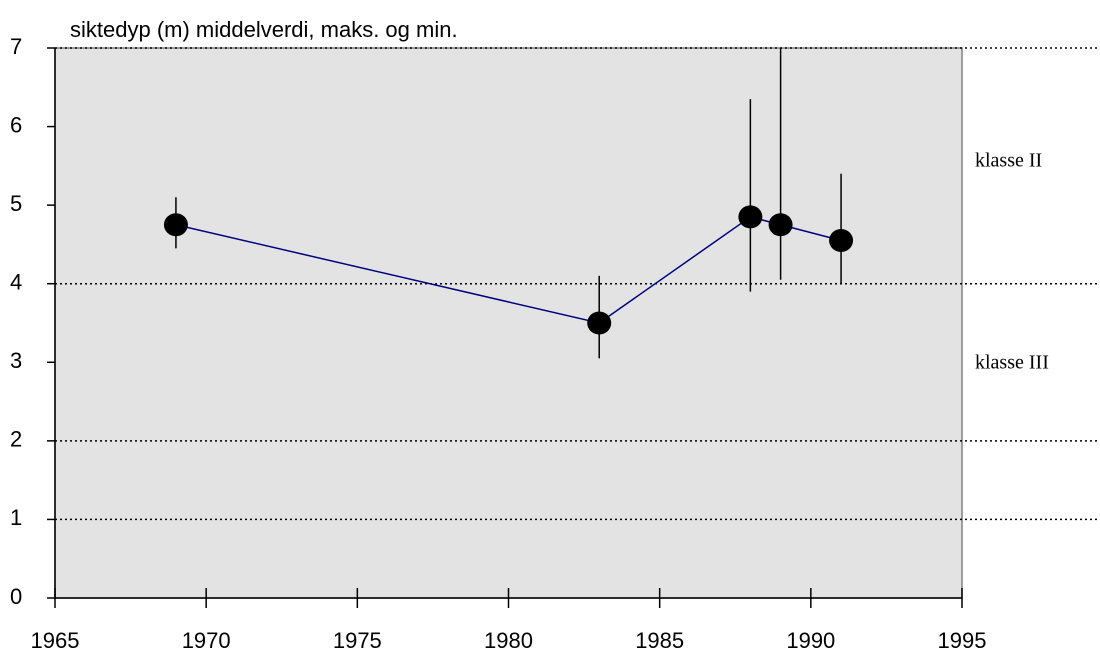  I want to click on x-tick-label: 1985, so click(659, 640).